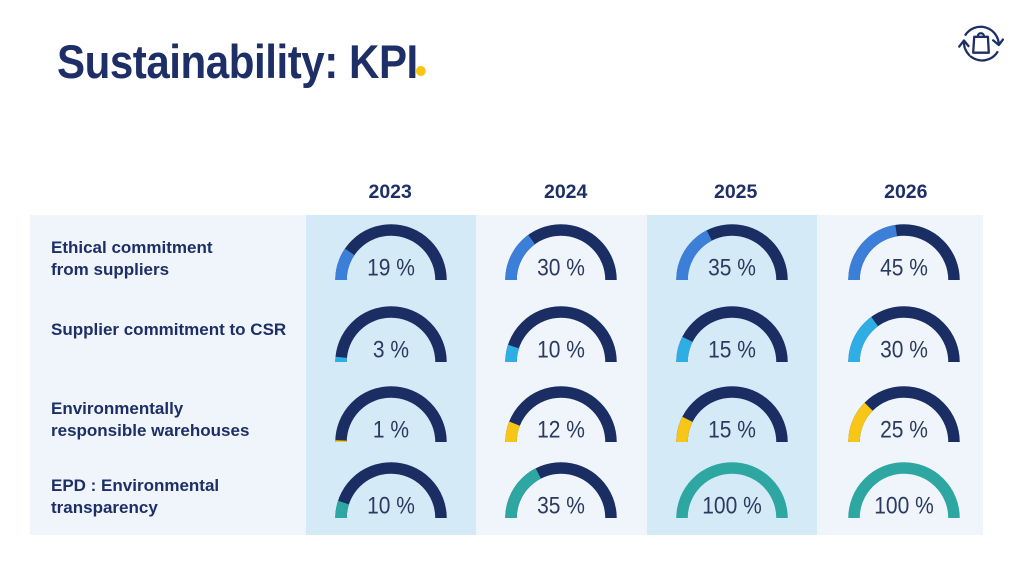 Image resolution: width=1024 pixels, height=576 pixels. What do you see at coordinates (904, 429) in the screenshot?
I see `svg-text: 25 %` at bounding box center [904, 429].